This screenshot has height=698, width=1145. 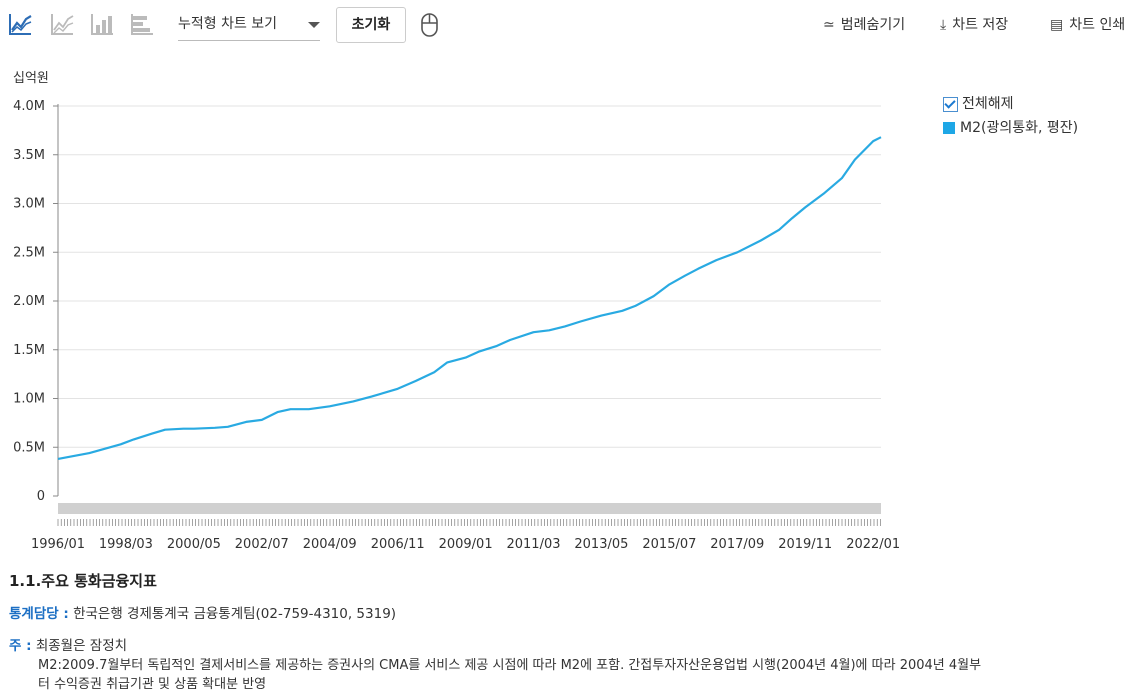 What do you see at coordinates (949, 128) in the screenshot?
I see `series-swatch` at bounding box center [949, 128].